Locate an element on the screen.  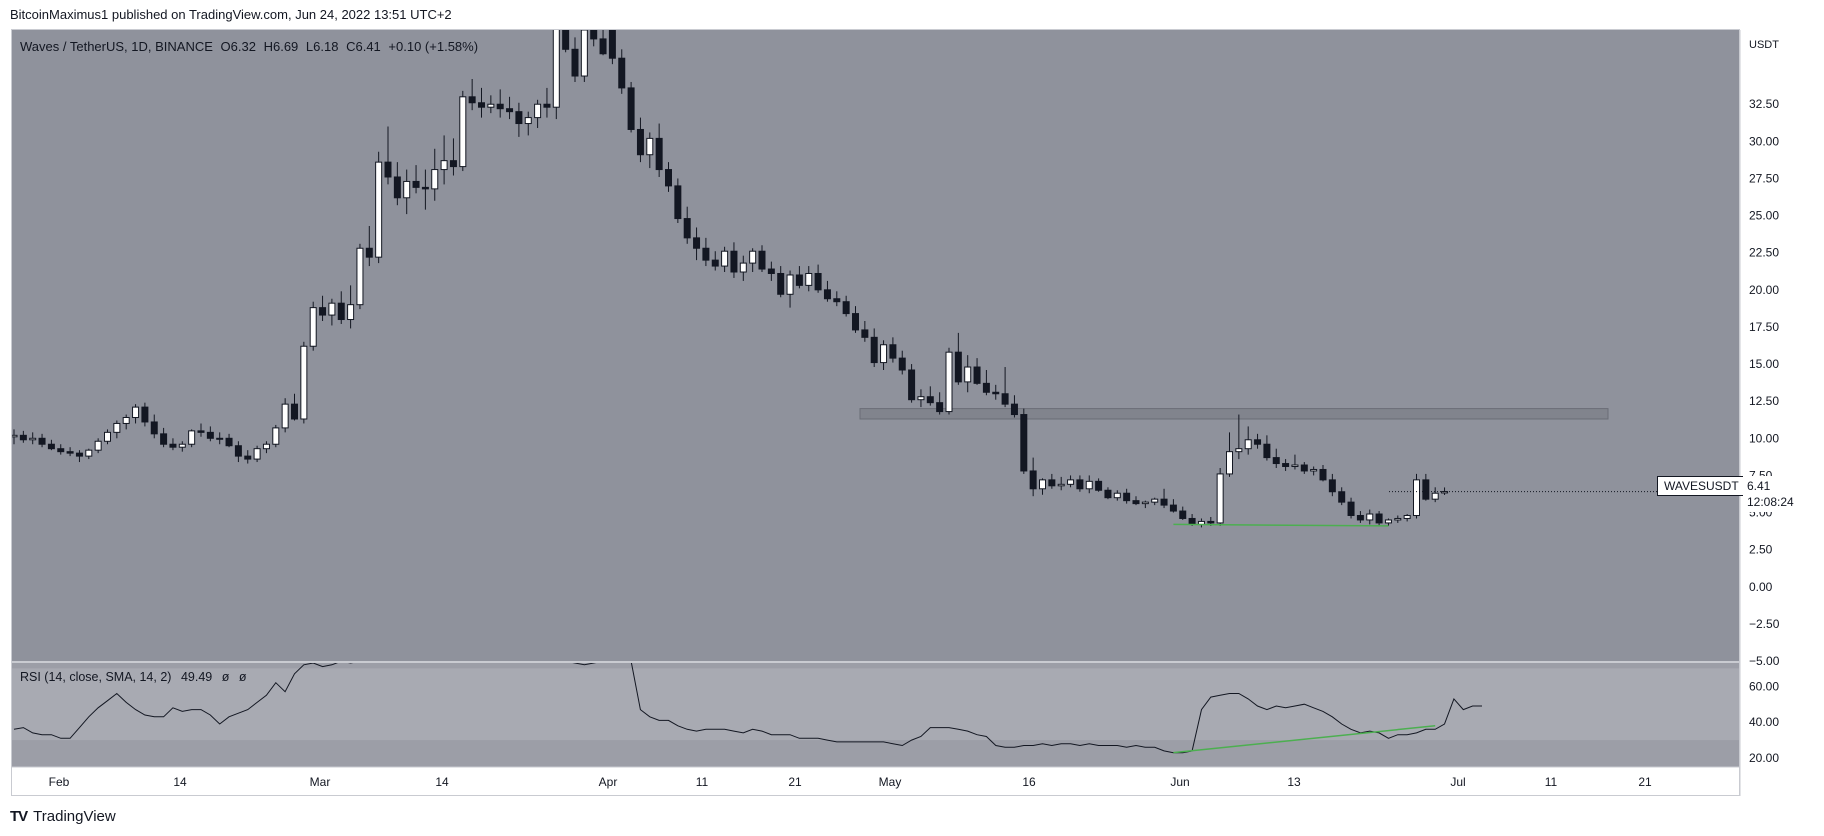
rsi-title: RSI (14, close, SMA, 14, 2) is located at coordinates (96, 677).